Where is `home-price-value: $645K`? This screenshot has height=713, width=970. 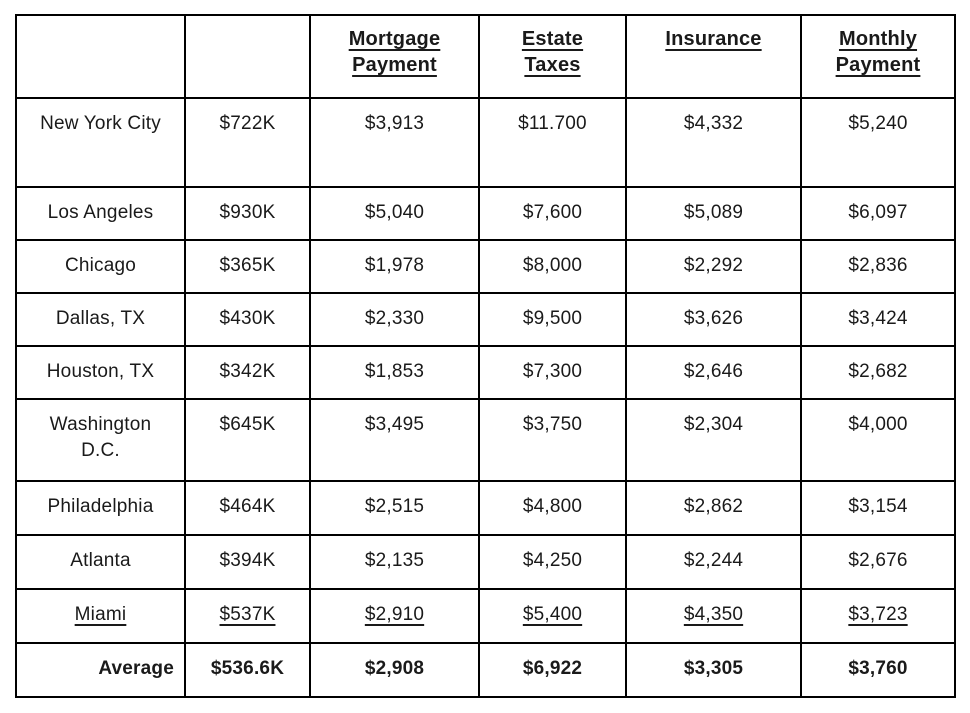 home-price-value: $645K is located at coordinates (247, 424).